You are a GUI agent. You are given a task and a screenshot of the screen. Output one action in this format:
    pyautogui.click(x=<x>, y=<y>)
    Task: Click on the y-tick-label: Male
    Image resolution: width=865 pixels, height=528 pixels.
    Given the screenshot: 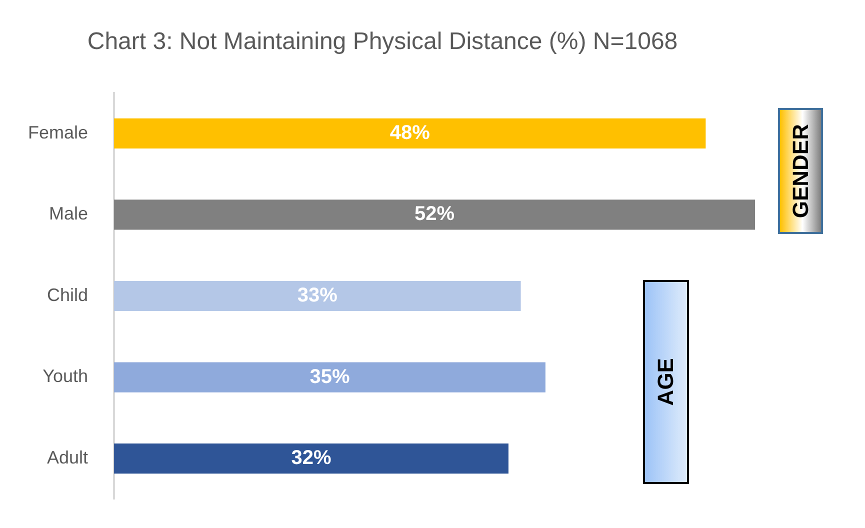 What is the action you would take?
    pyautogui.click(x=68, y=214)
    